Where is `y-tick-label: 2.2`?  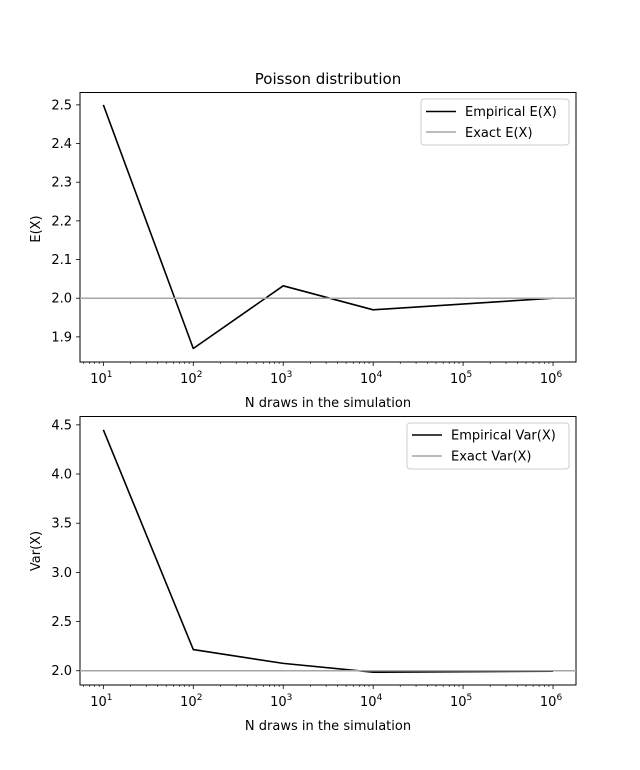 y-tick-label: 2.2 is located at coordinates (61, 221).